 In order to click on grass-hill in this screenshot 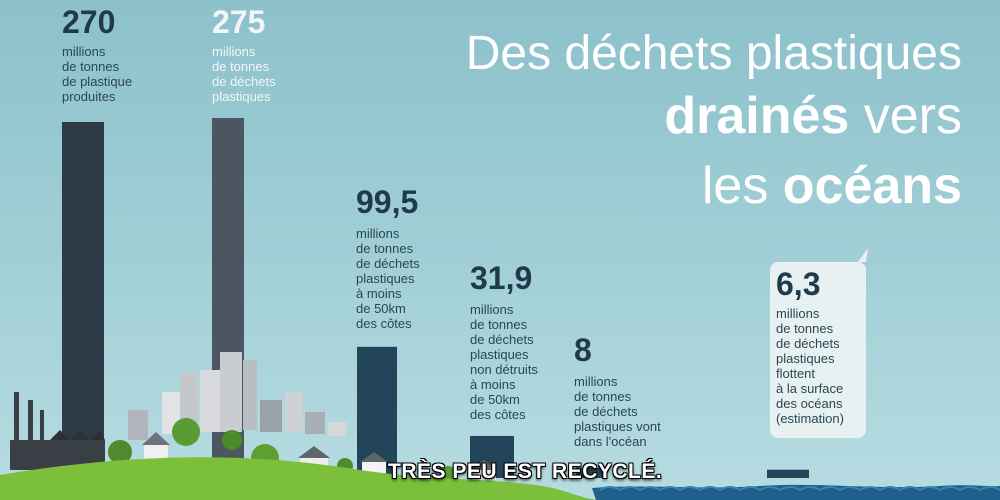, I will do `click(300, 478)`.